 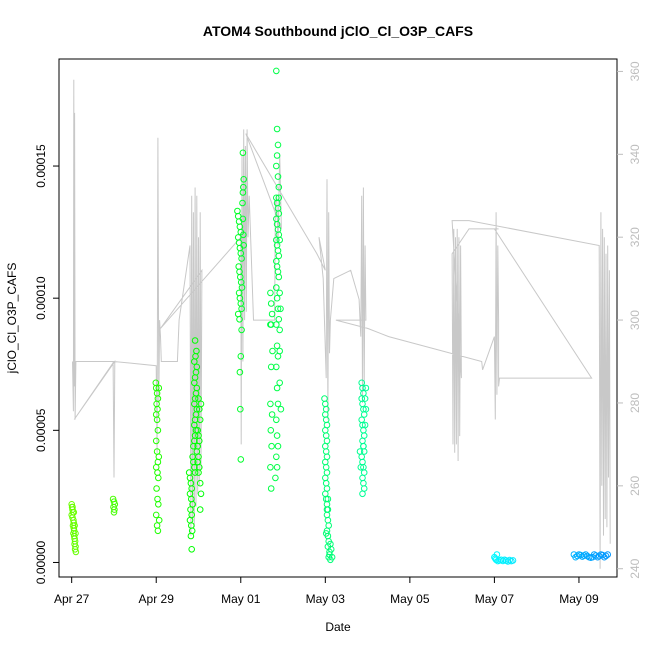 I want to click on y2-tick-label: 320, so click(x=635, y=237).